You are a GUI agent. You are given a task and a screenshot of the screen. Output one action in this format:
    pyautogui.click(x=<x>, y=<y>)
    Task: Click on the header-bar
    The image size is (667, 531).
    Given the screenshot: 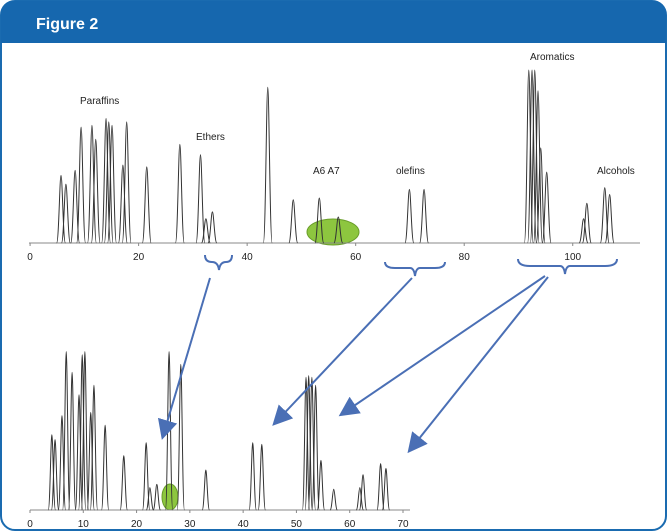 What is the action you would take?
    pyautogui.click(x=333, y=22)
    